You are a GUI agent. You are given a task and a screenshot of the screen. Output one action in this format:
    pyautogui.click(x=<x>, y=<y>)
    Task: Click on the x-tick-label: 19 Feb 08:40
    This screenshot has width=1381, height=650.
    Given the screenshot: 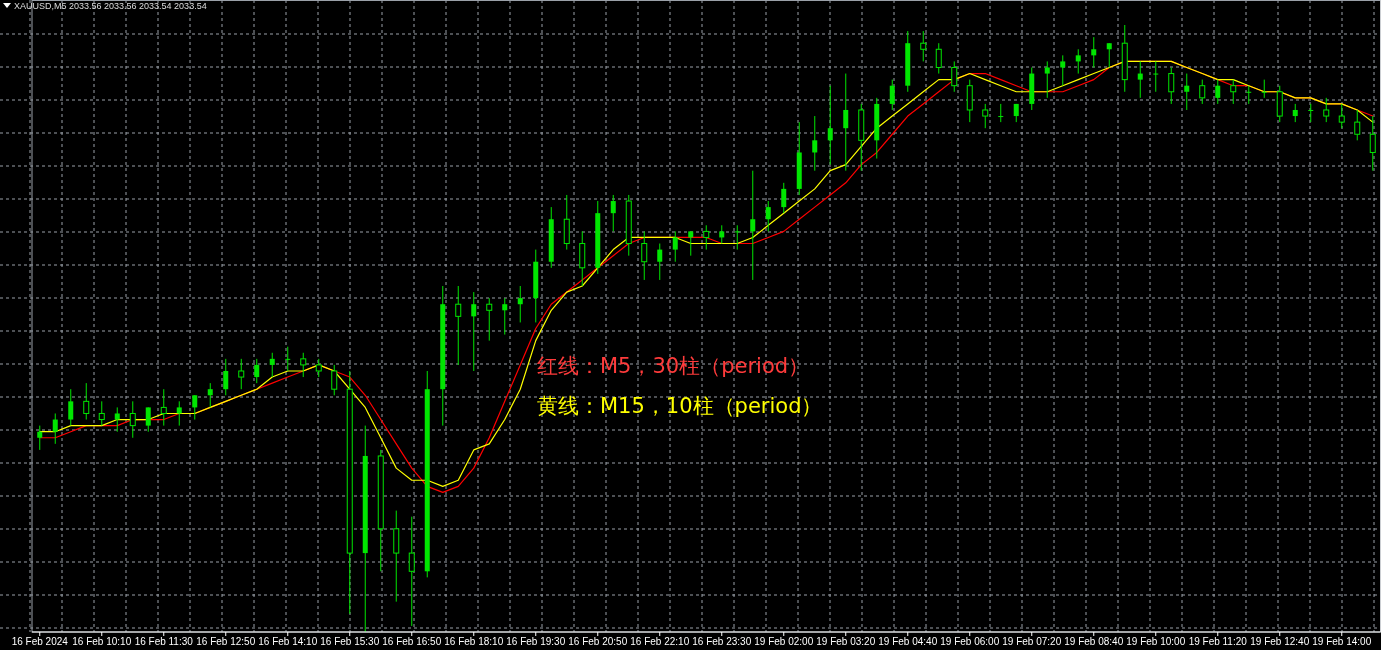 What is the action you would take?
    pyautogui.click(x=1094, y=641)
    